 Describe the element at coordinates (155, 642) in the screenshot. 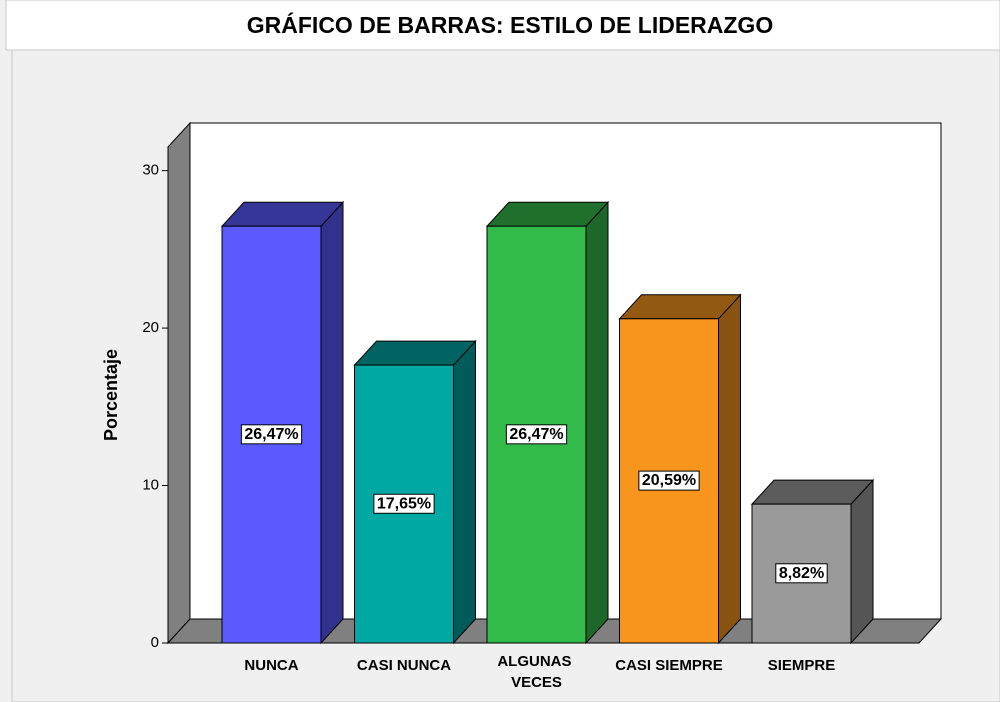

I see `y-tick-label: 0` at that location.